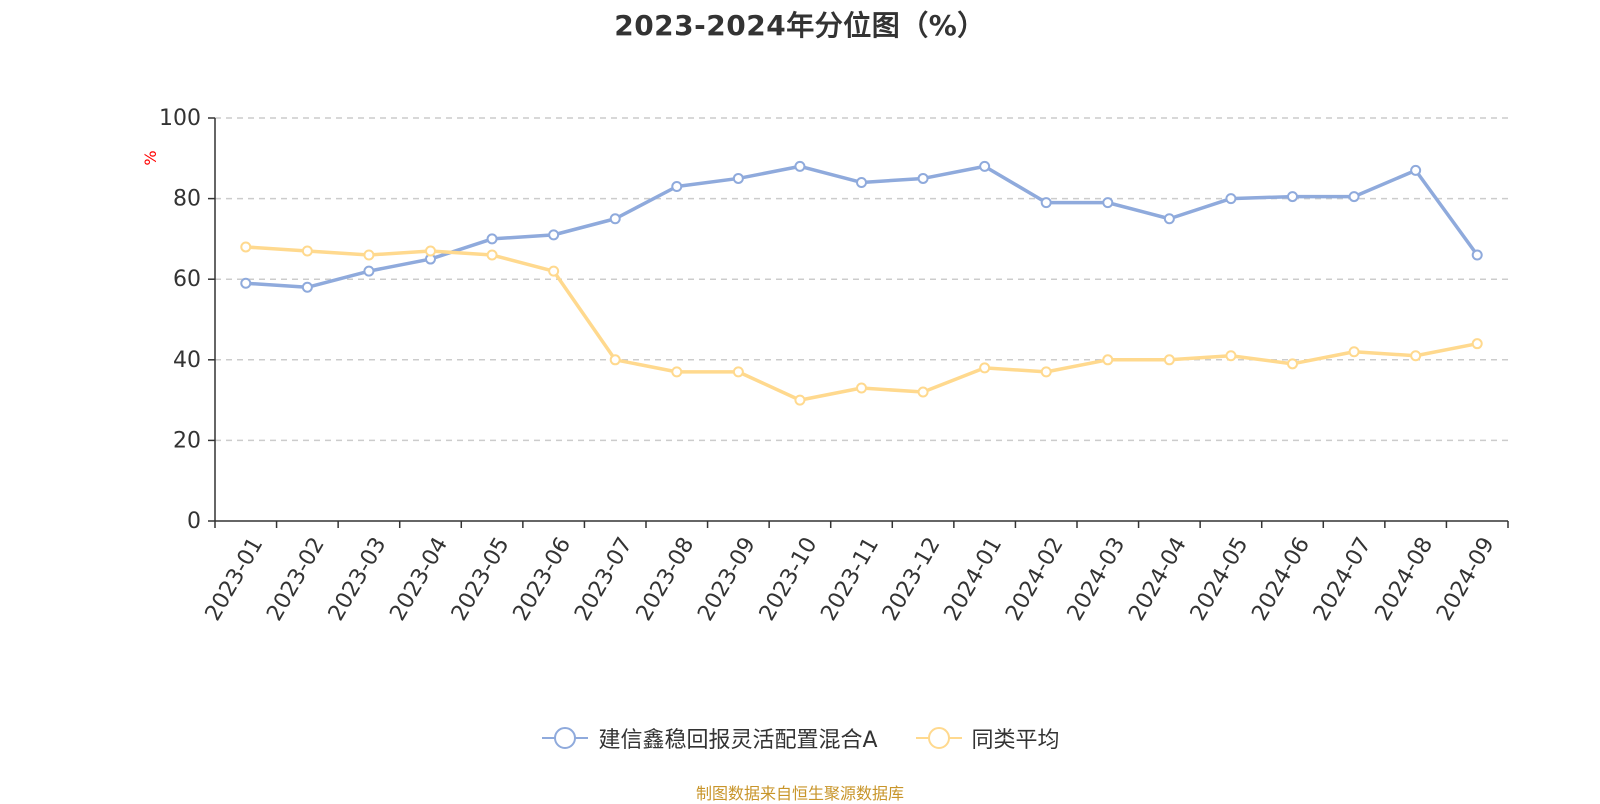 This screenshot has width=1600, height=804. I want to click on x-tick-label: 2024-06, so click(1281, 579).